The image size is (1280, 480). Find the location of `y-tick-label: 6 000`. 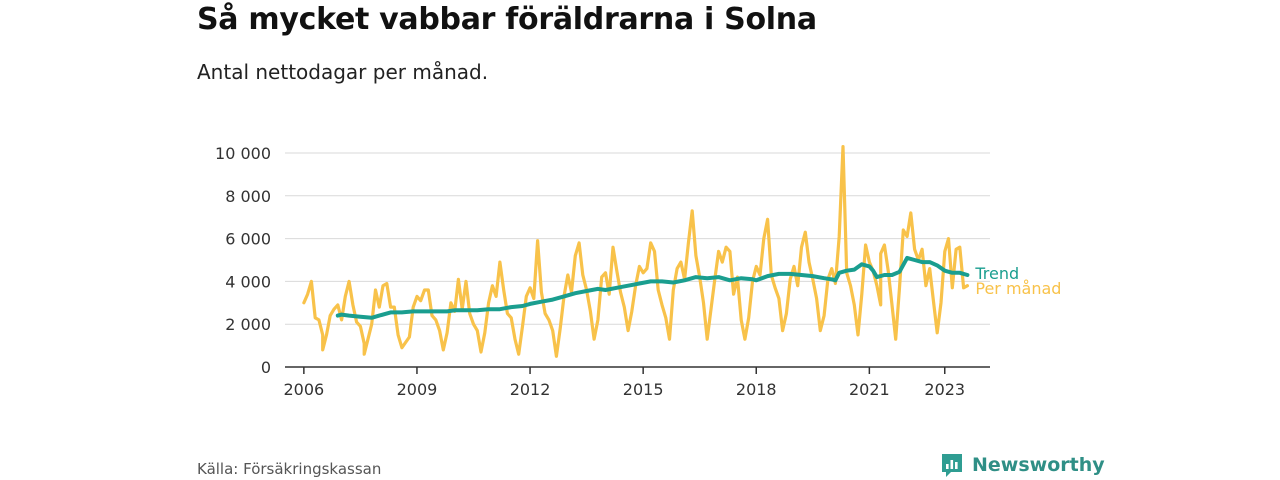

y-tick-label: 6 000 is located at coordinates (248, 239).